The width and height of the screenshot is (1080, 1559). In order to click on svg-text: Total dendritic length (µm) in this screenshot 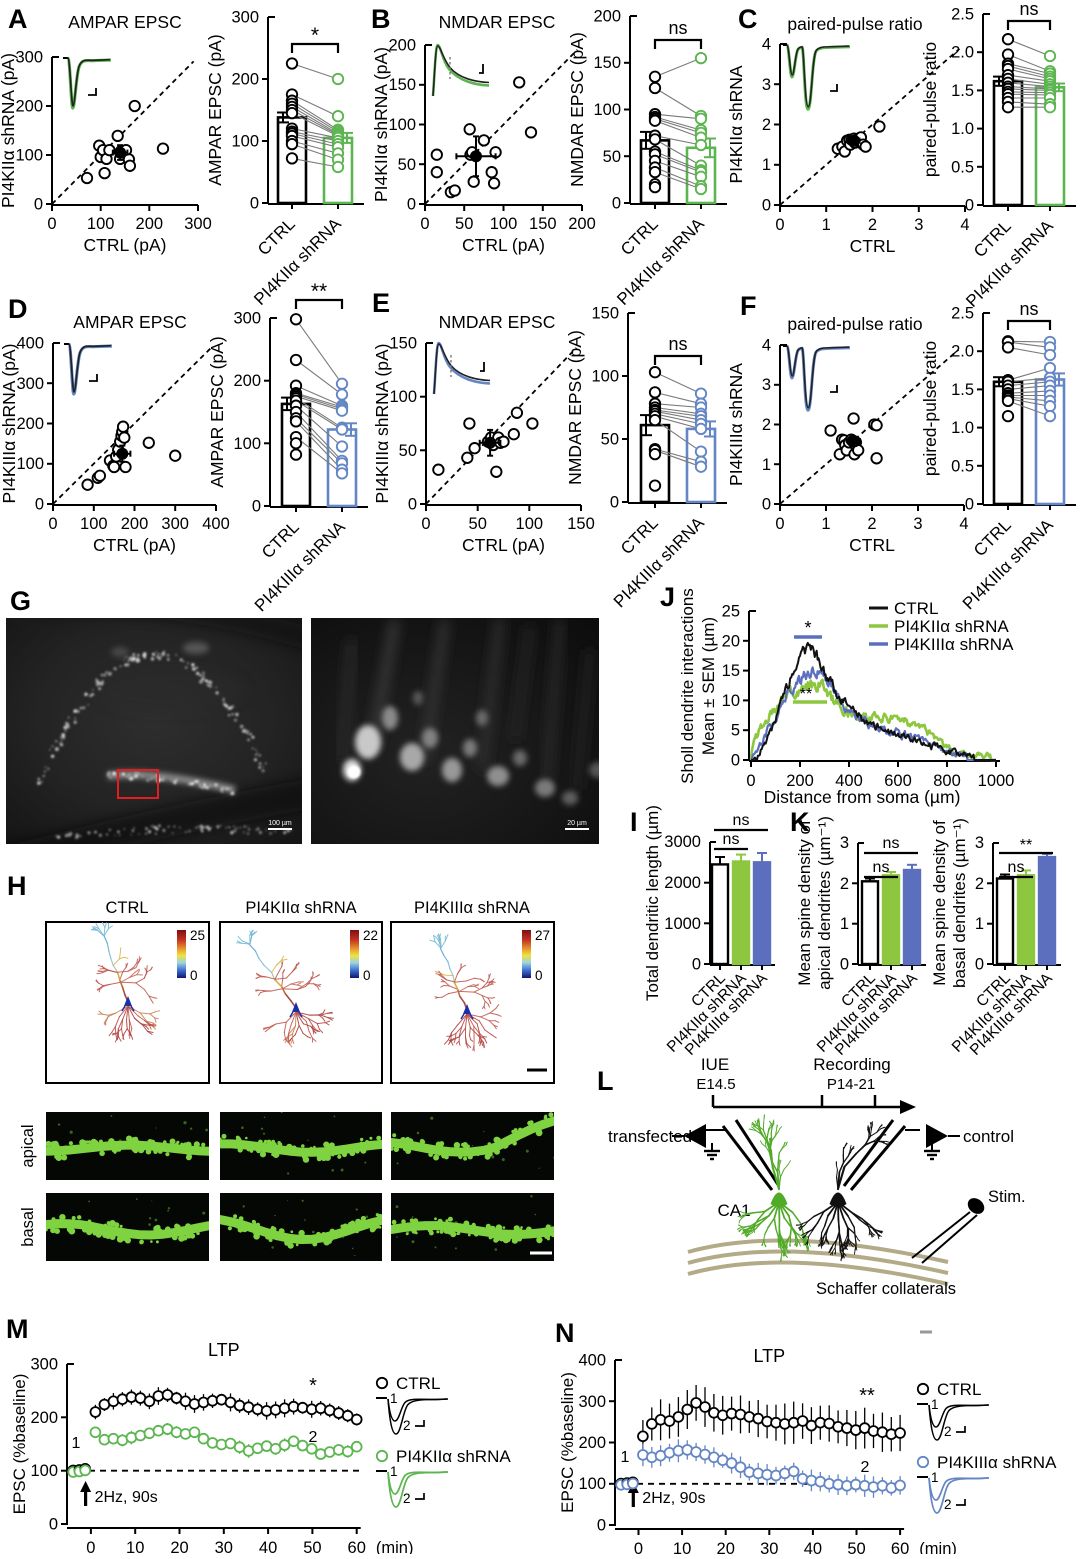, I will do `click(652, 903)`.